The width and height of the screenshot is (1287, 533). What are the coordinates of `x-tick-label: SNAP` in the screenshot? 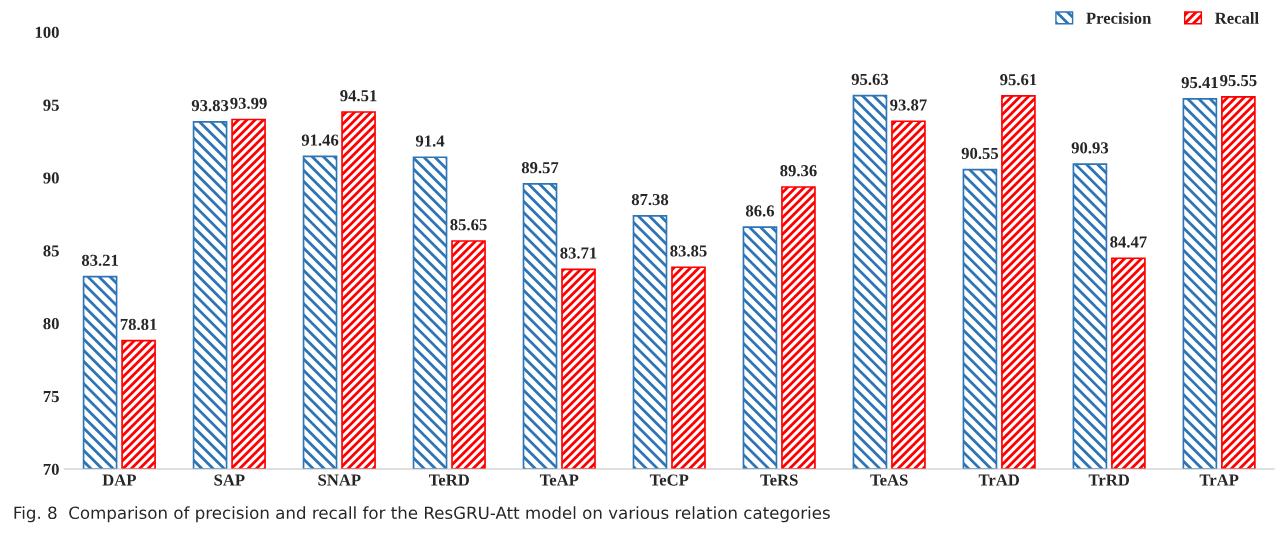 It's located at (339, 480).